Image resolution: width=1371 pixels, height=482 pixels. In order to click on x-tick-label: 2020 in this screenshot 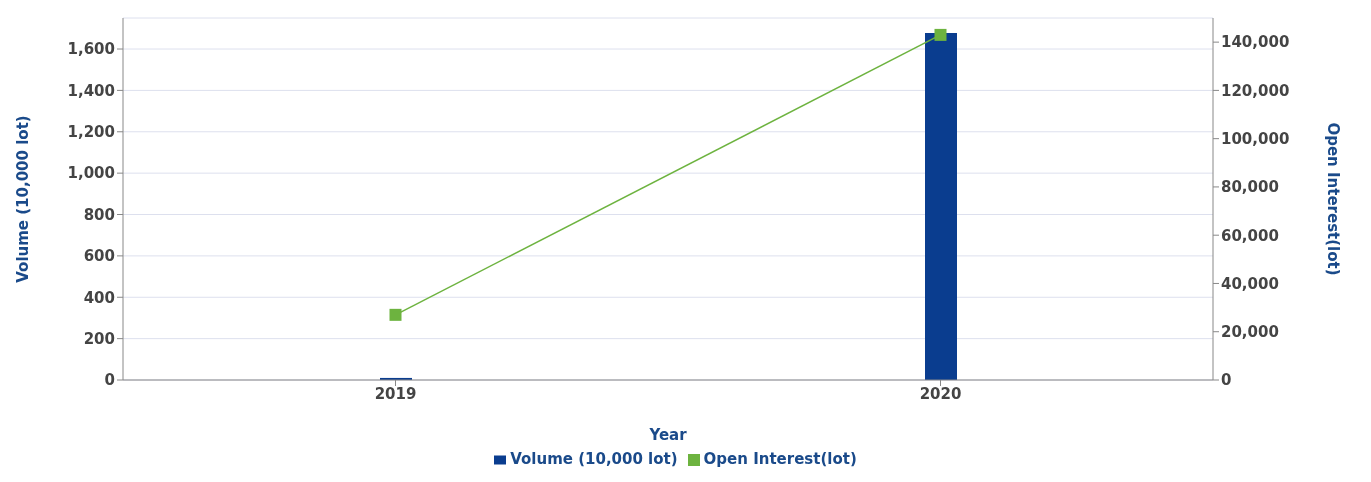, I will do `click(940, 393)`.